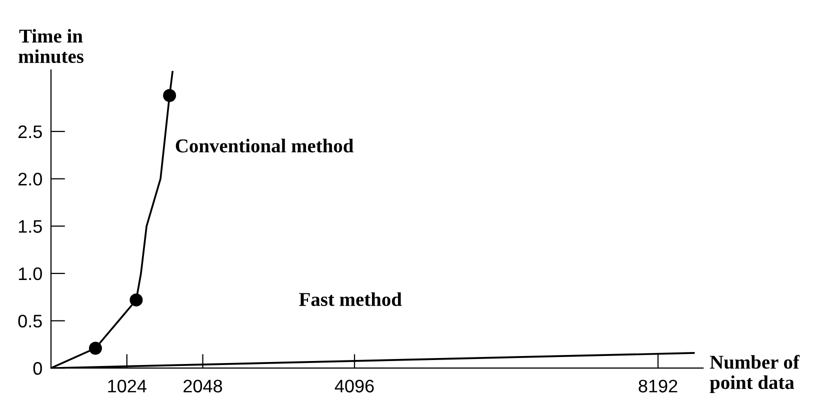  What do you see at coordinates (30, 321) in the screenshot?
I see `y-tick-label: 0.5` at bounding box center [30, 321].